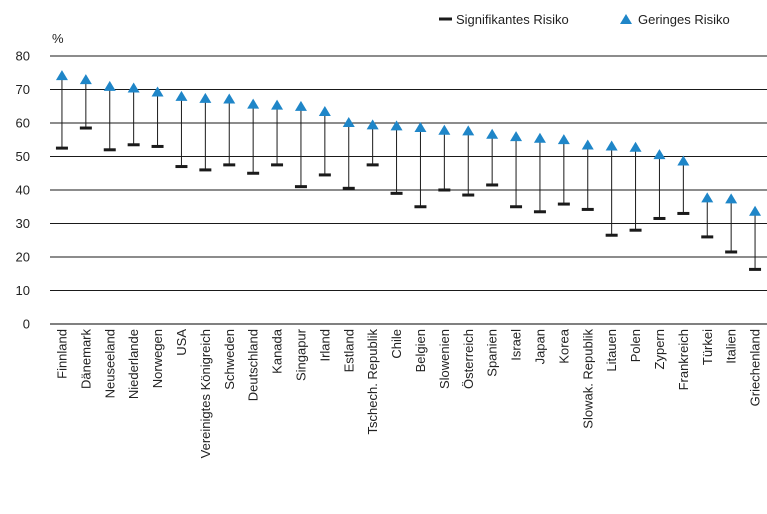 This screenshot has height=514, width=767. What do you see at coordinates (492, 353) in the screenshot?
I see `x-tick-label-18: Spanien` at bounding box center [492, 353].